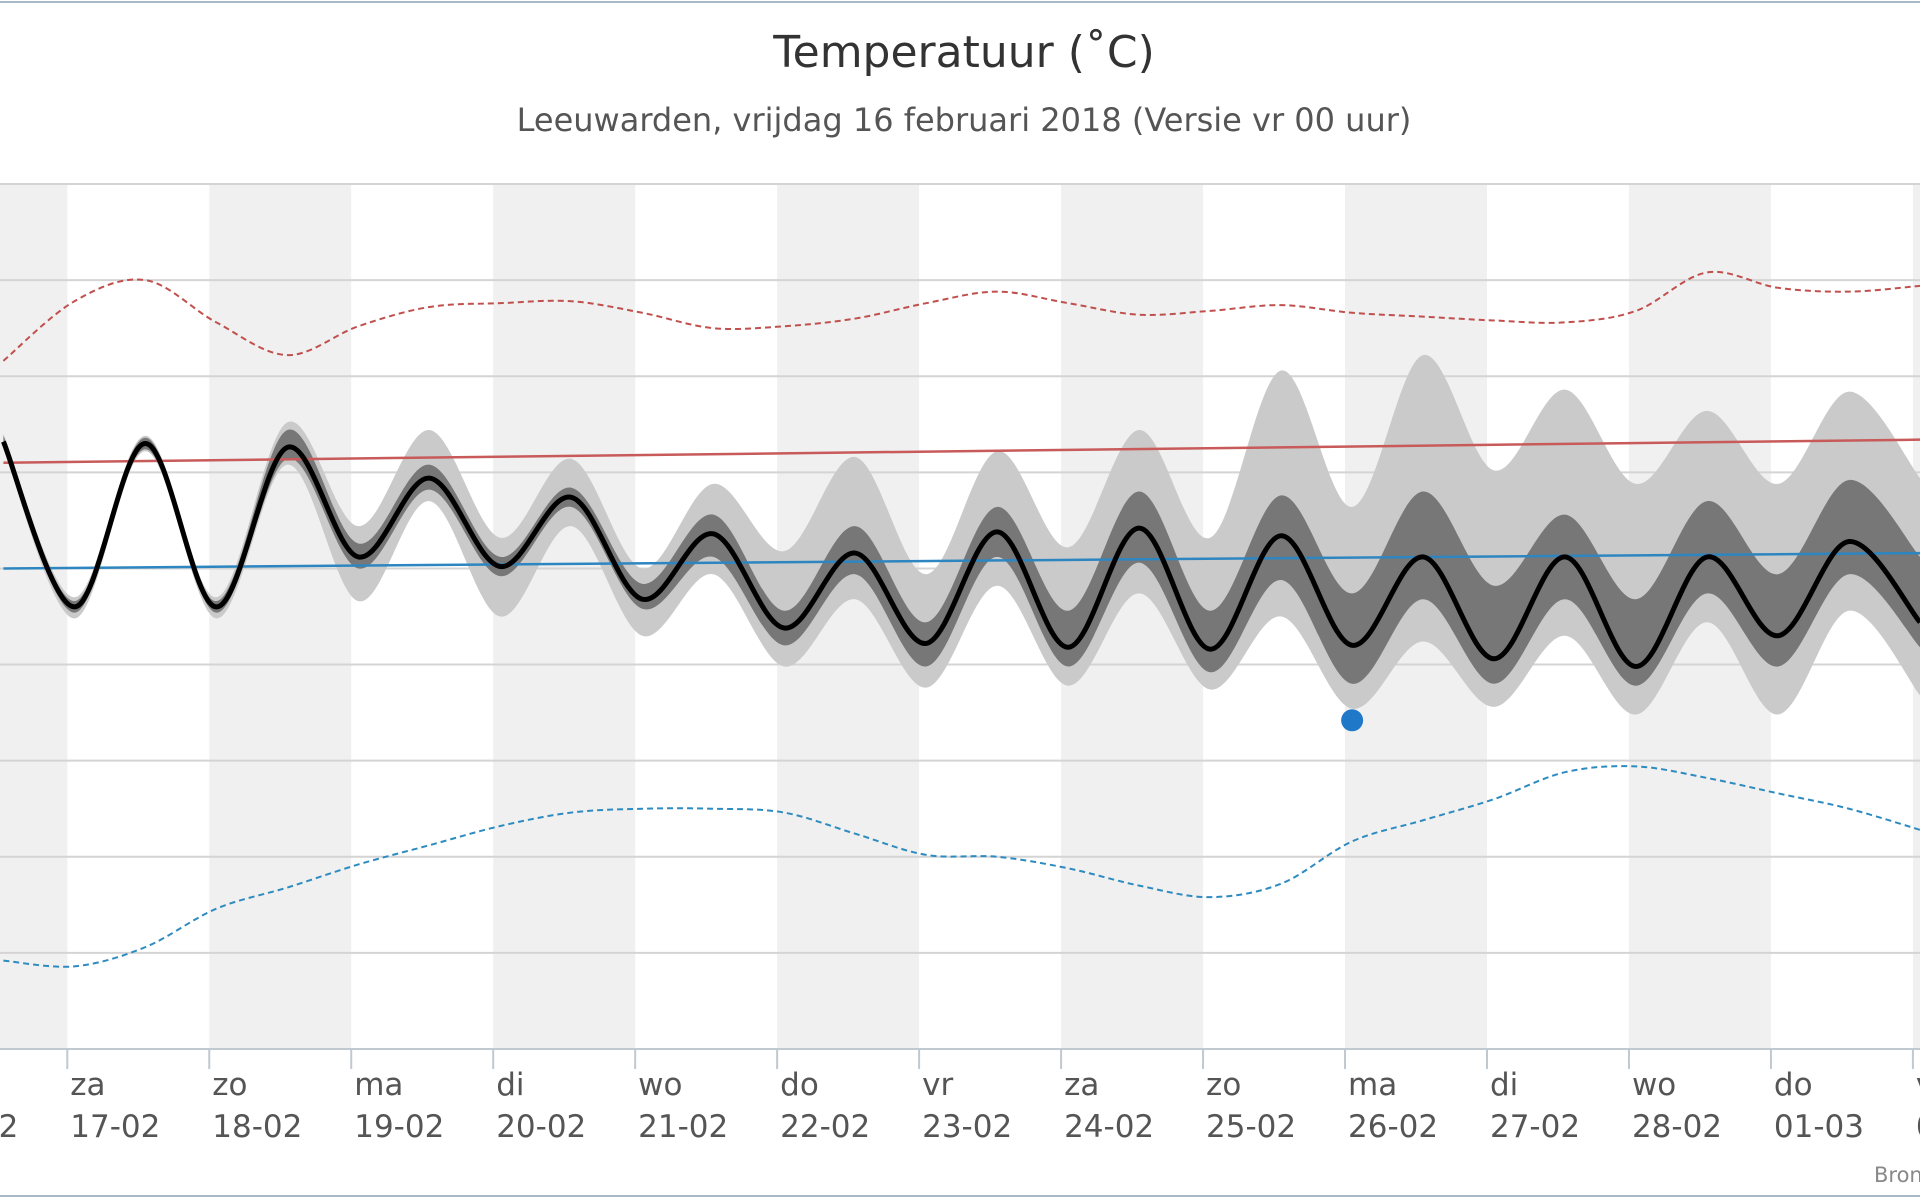 The height and width of the screenshot is (1199, 1920). What do you see at coordinates (961, 316) in the screenshot?
I see `record-line` at bounding box center [961, 316].